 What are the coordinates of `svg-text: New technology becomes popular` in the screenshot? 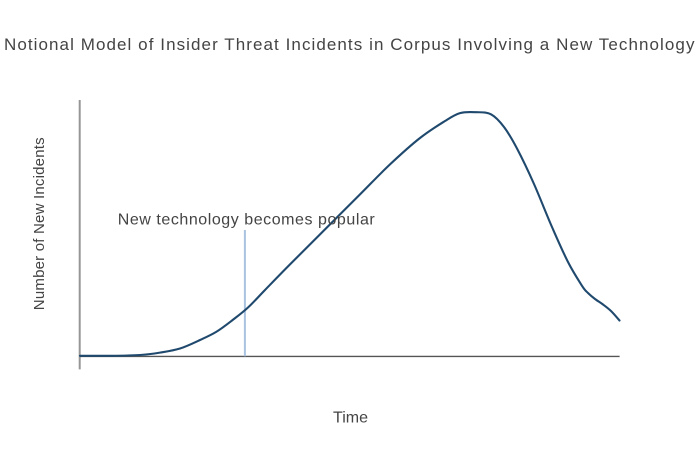 It's located at (247, 220).